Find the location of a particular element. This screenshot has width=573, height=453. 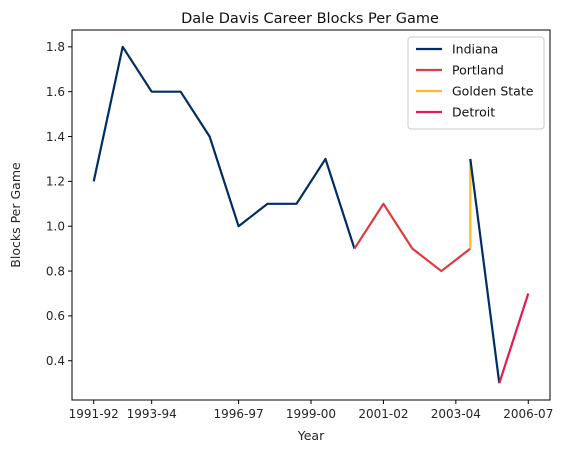

x-tick-label: 1996-97 is located at coordinates (239, 414).